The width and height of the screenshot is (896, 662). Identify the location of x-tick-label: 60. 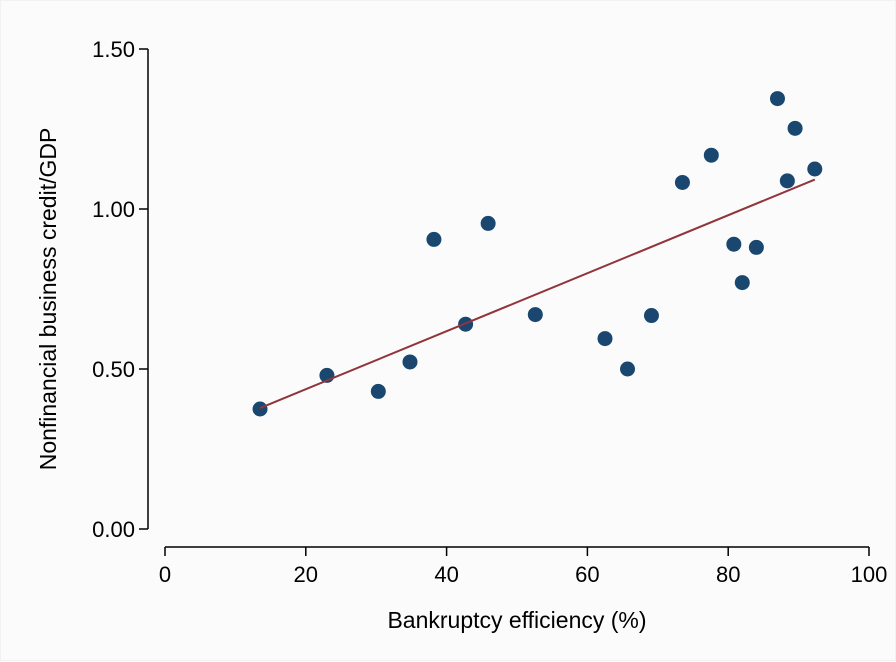
(587, 574).